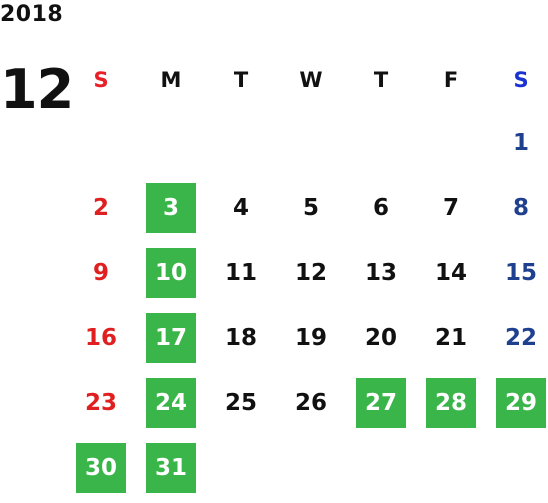 This screenshot has height=503, width=548. I want to click on weekday-header-row: S M T W T F S, so click(307, 80).